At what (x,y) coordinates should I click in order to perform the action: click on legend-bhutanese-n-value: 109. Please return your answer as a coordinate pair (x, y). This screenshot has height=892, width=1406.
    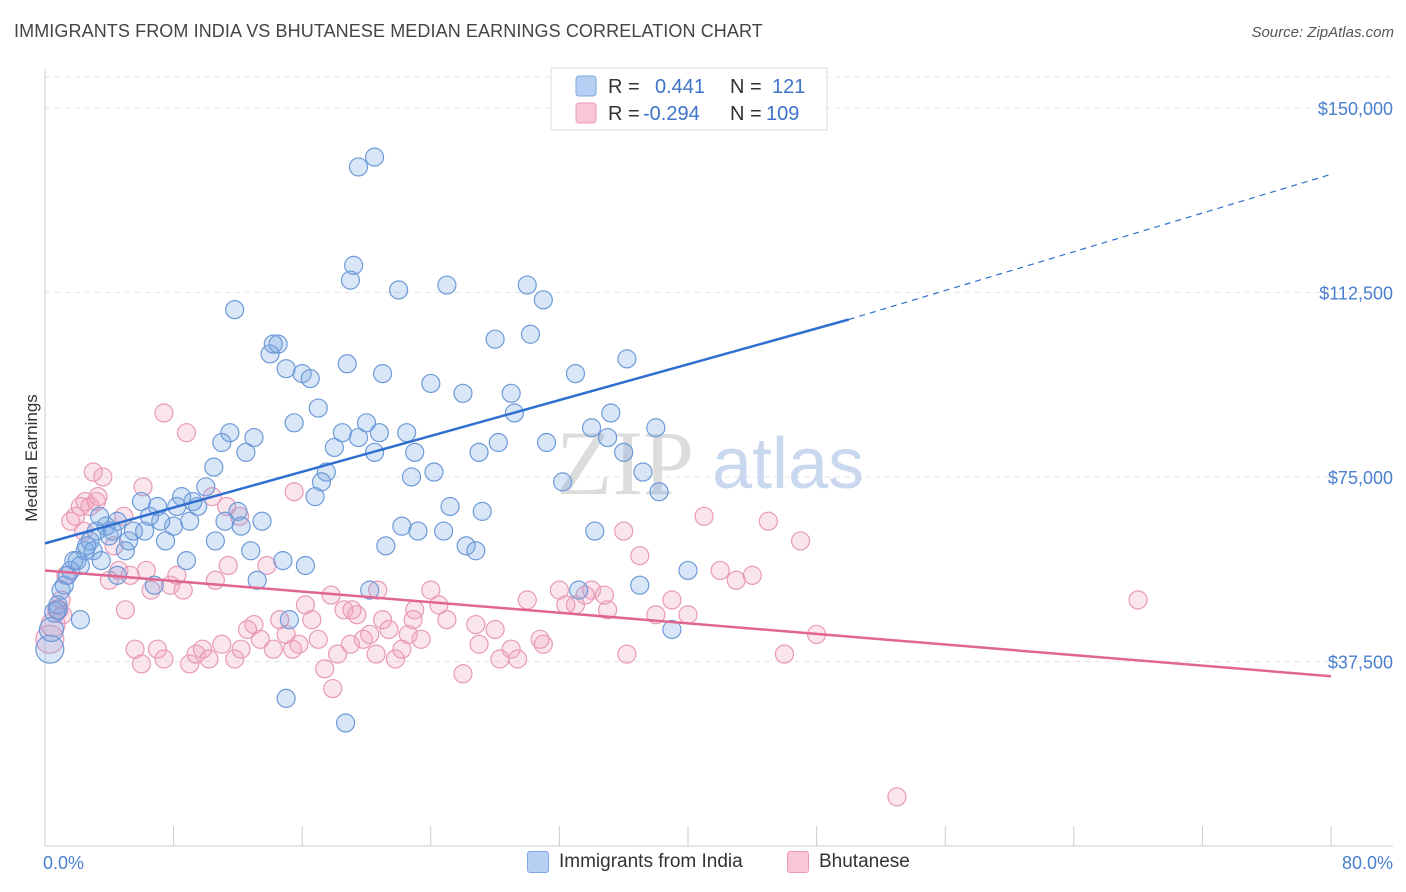
    Looking at the image, I should click on (782, 114).